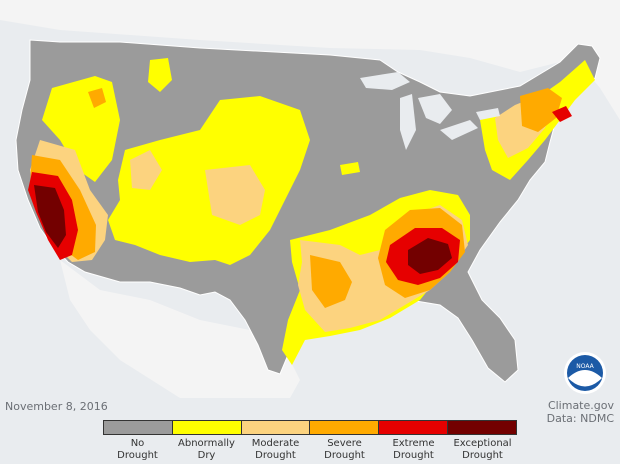 The width and height of the screenshot is (620, 464). What do you see at coordinates (482, 443) in the screenshot?
I see `legend-label-line1: Exceptional` at bounding box center [482, 443].